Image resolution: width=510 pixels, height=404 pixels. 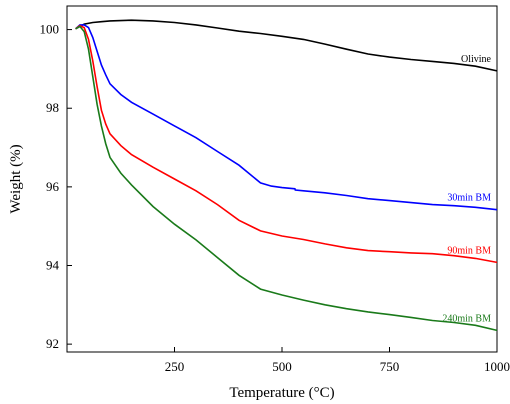 I want to click on y-tick-label: 92, so click(x=52, y=343).